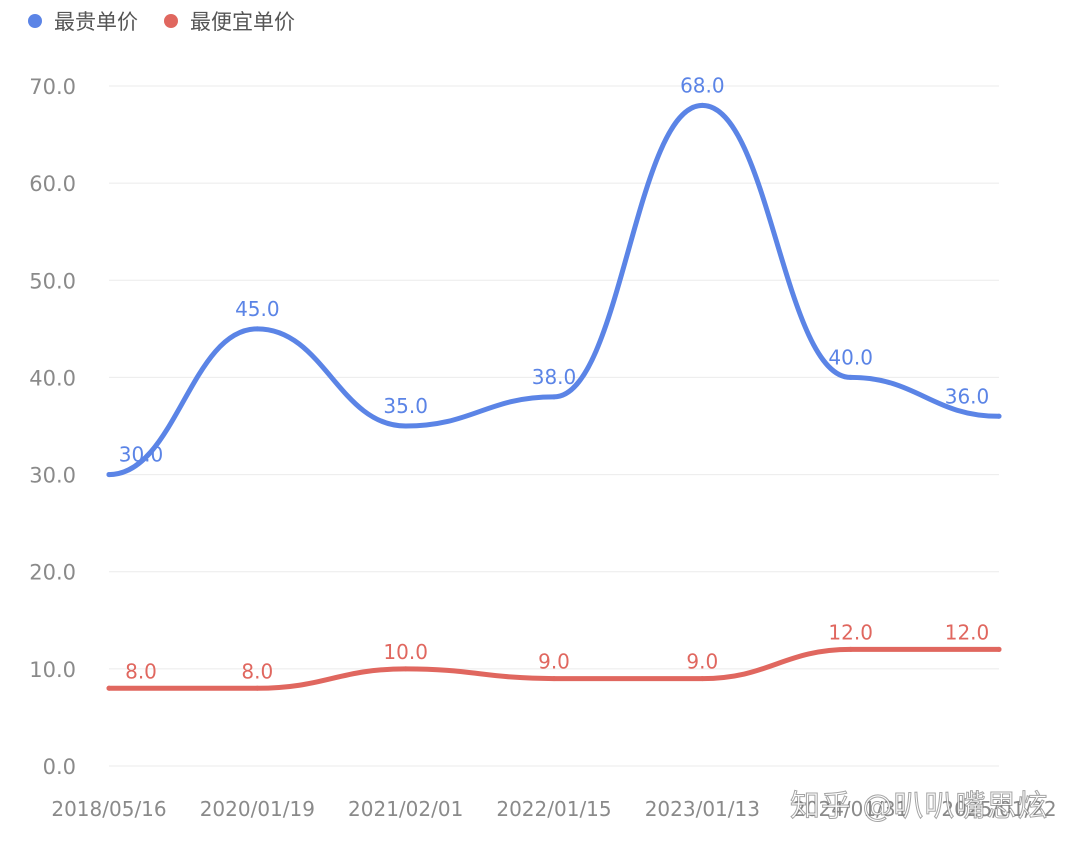  I want to click on y-tick-label: 0.0, so click(59, 767).